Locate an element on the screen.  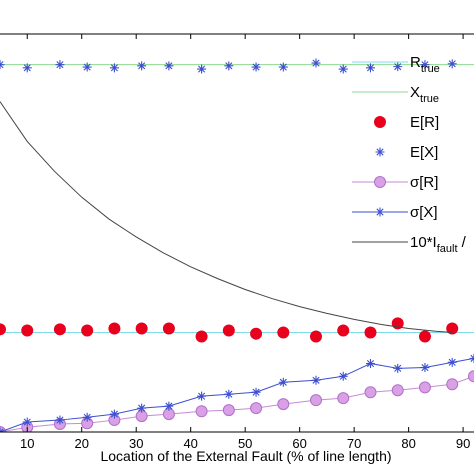
x-tick-label: 20 is located at coordinates (81, 443).